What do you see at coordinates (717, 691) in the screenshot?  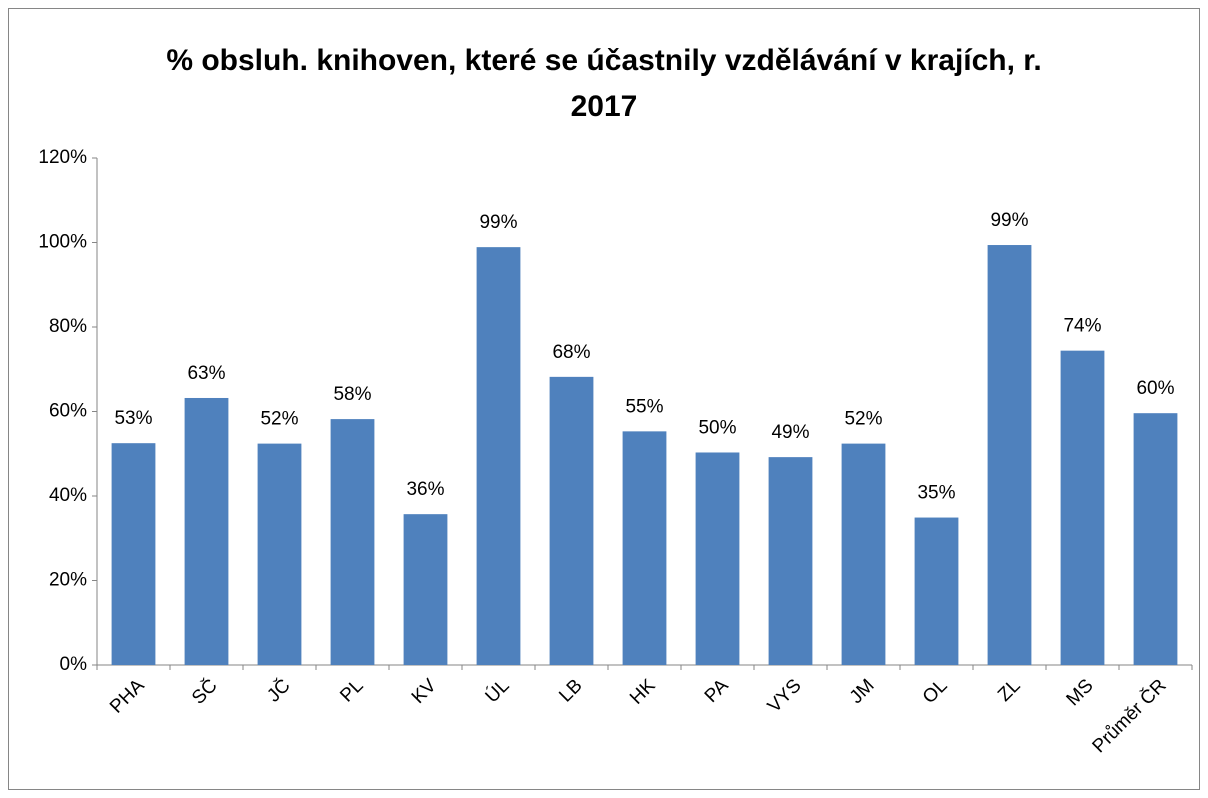 I see `x-tick-label: PA` at bounding box center [717, 691].